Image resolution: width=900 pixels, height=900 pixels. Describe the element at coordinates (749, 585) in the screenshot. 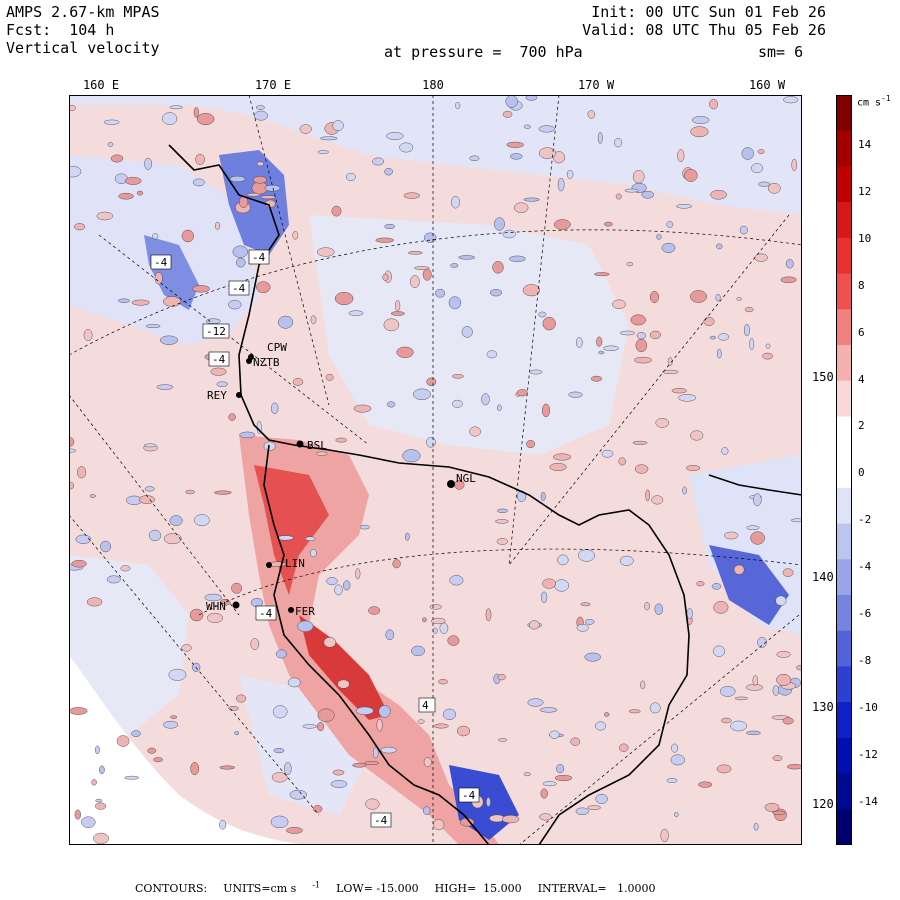

I see `neg-core-east` at that location.